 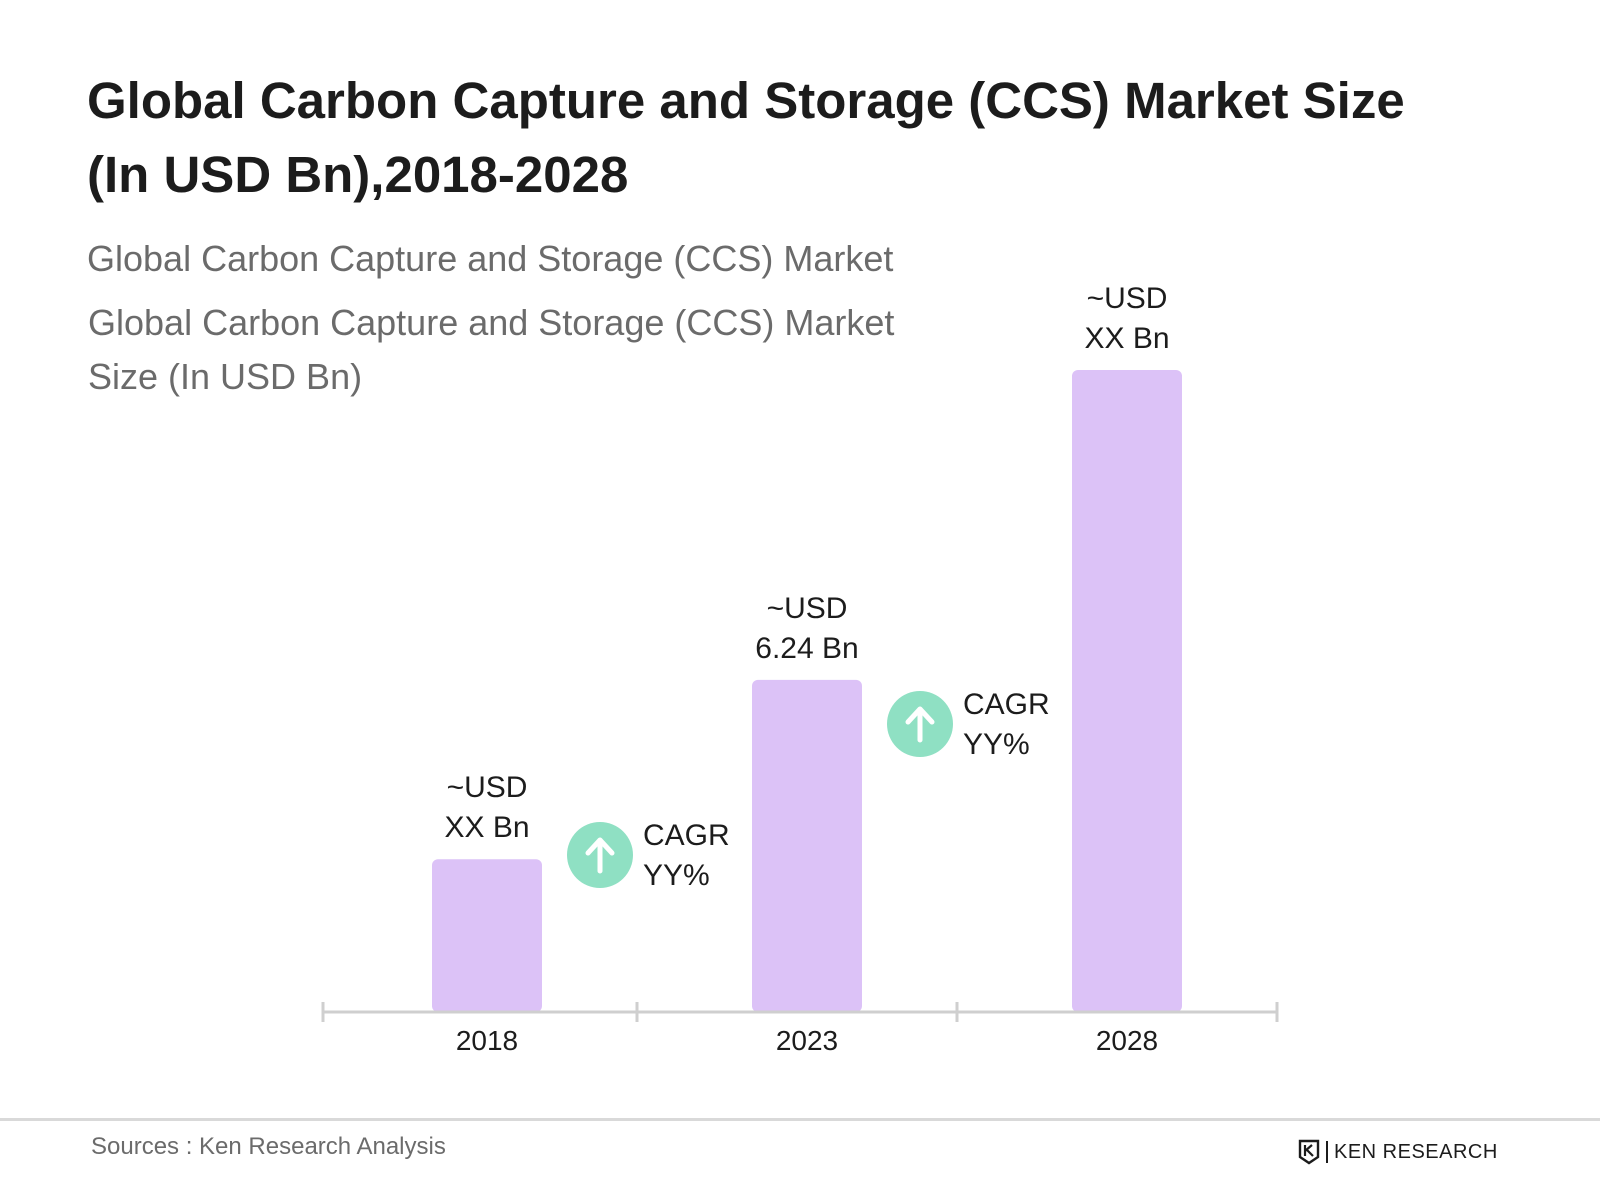 What do you see at coordinates (996, 744) in the screenshot?
I see `cagr-label-2-line2: YY%` at bounding box center [996, 744].